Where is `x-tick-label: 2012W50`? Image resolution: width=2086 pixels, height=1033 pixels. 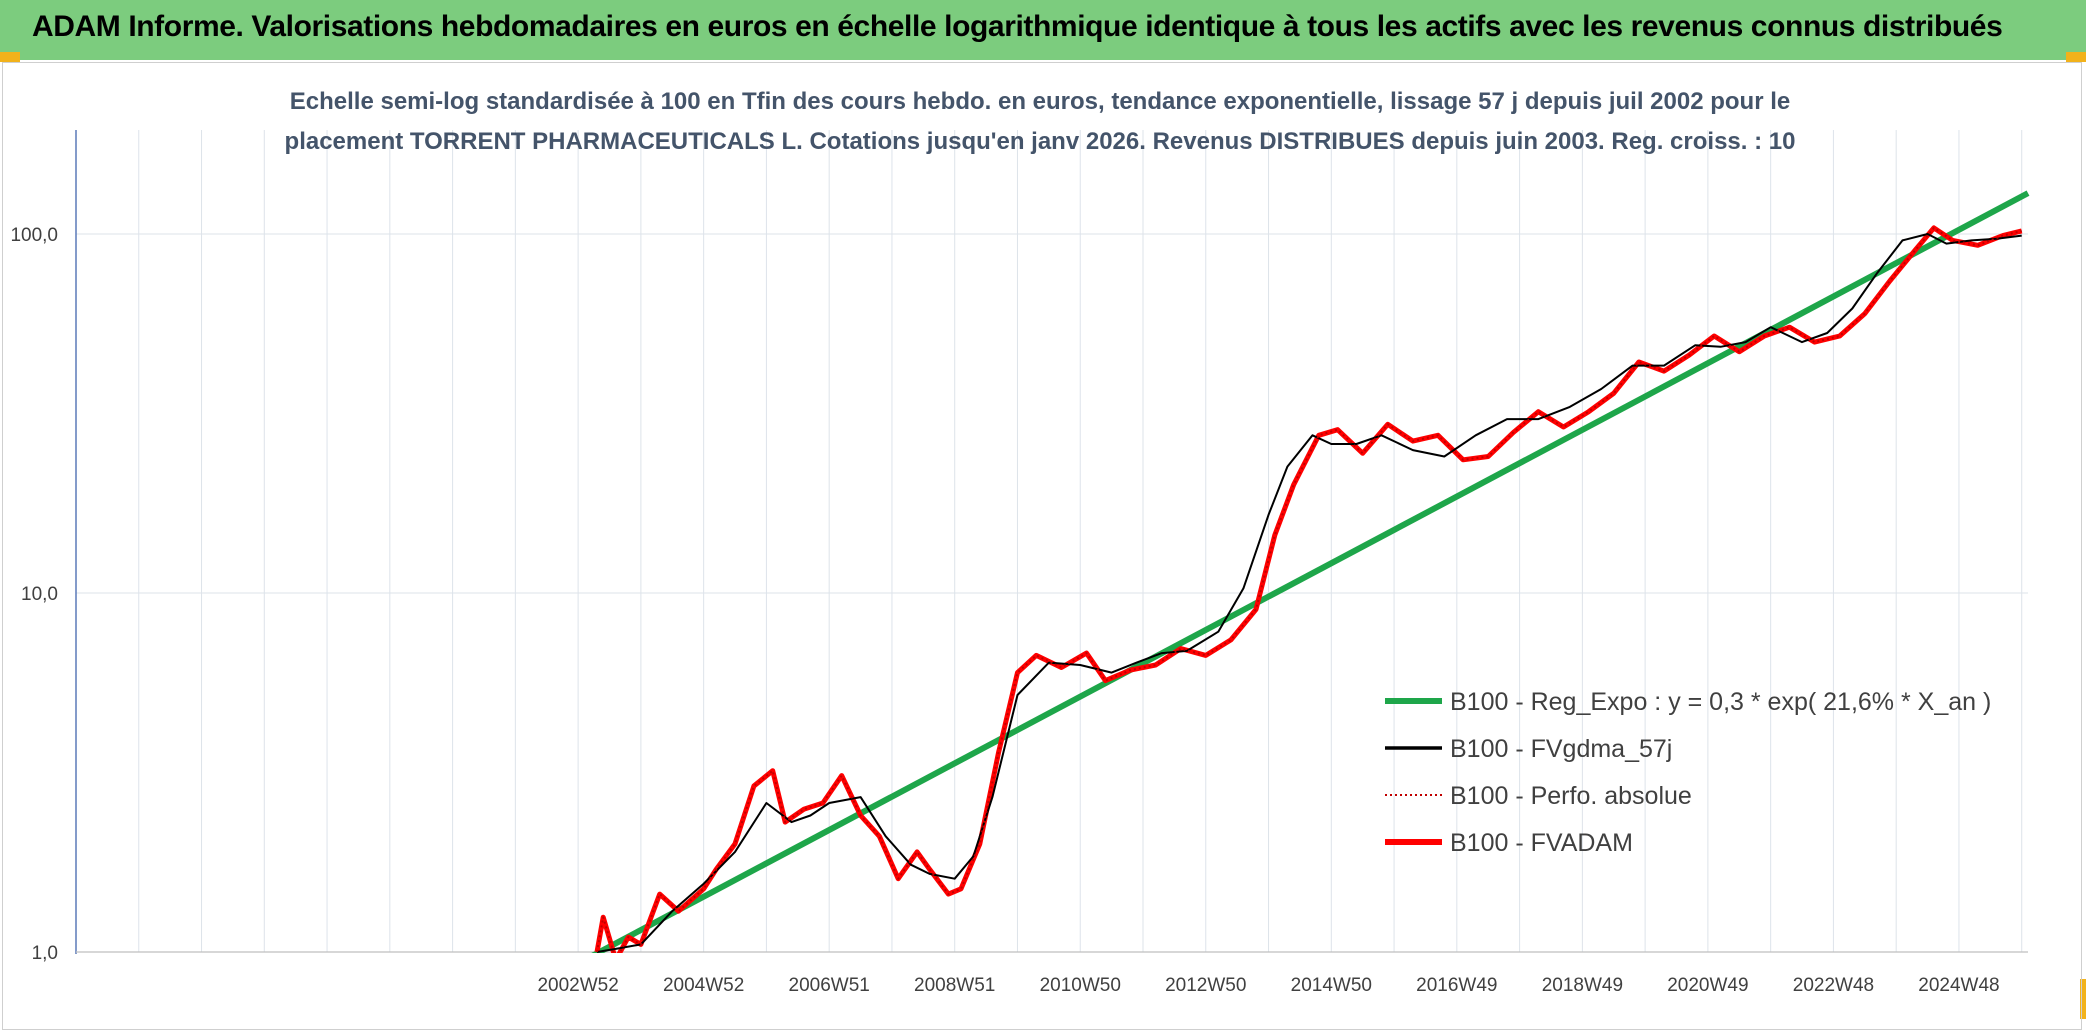 x-tick-label: 2012W50 is located at coordinates (1205, 985).